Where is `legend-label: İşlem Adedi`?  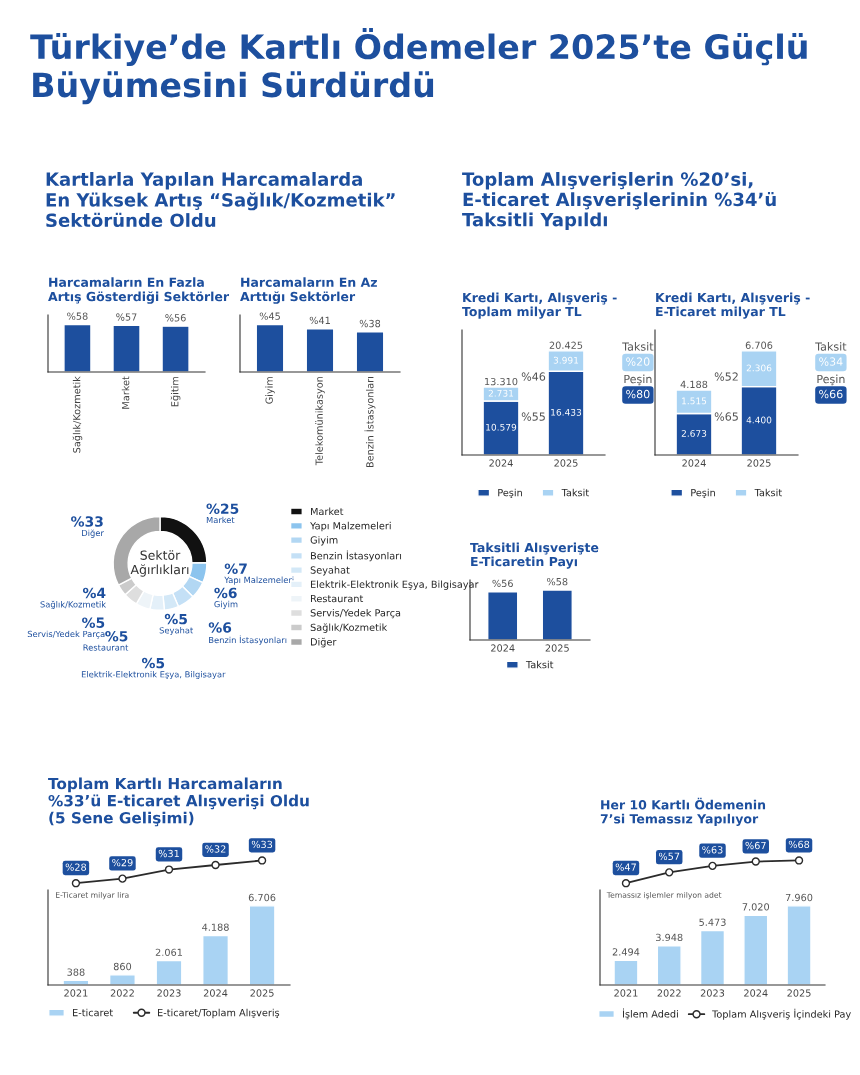
legend-label: İşlem Adedi is located at coordinates (650, 1014).